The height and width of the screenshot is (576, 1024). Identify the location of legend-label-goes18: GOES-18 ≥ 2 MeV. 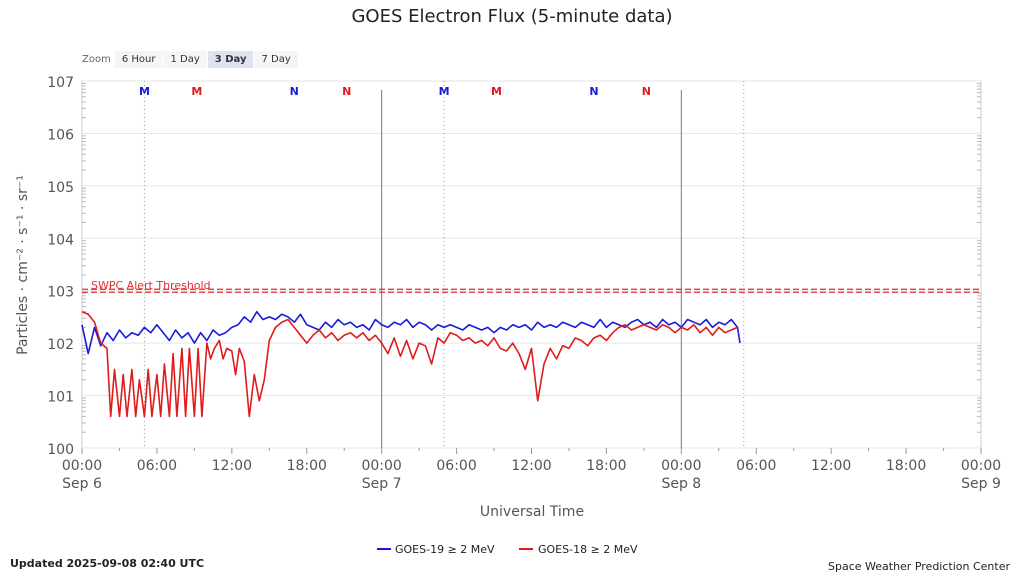
(588, 549).